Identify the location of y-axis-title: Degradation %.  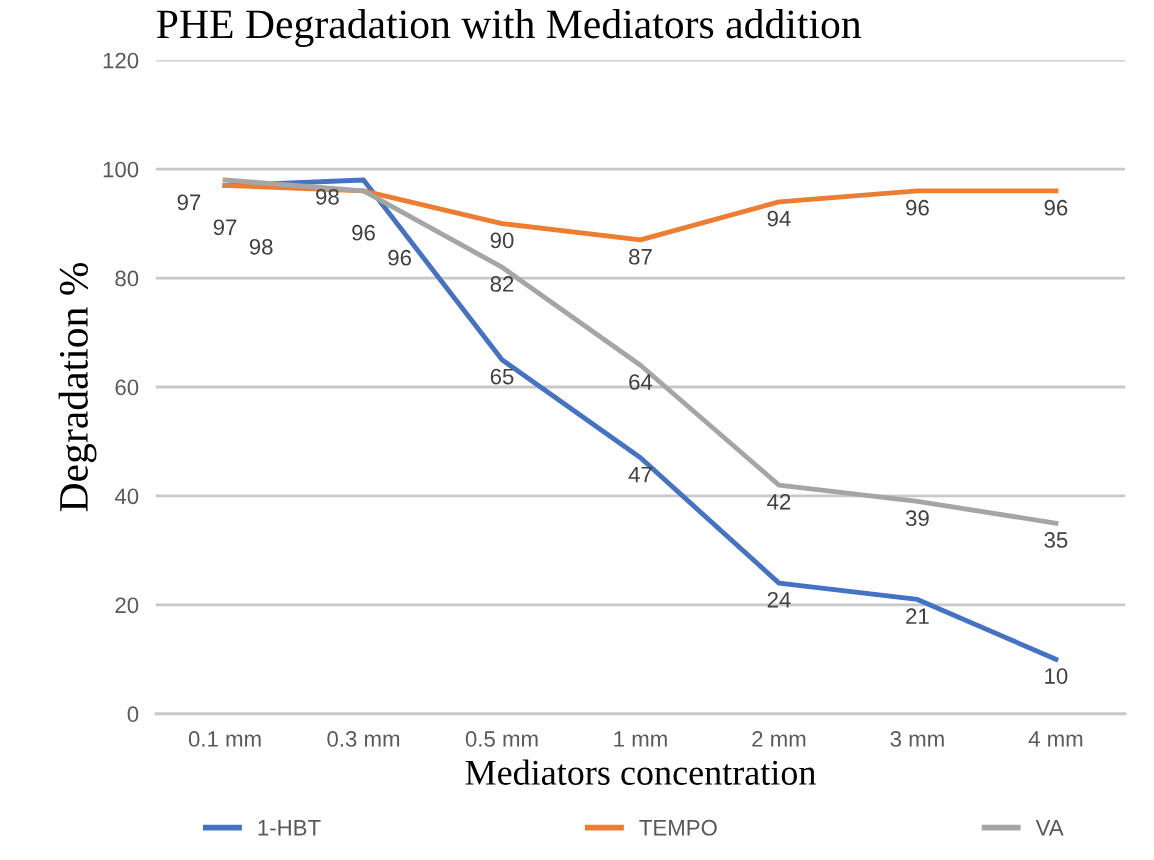
(77, 387).